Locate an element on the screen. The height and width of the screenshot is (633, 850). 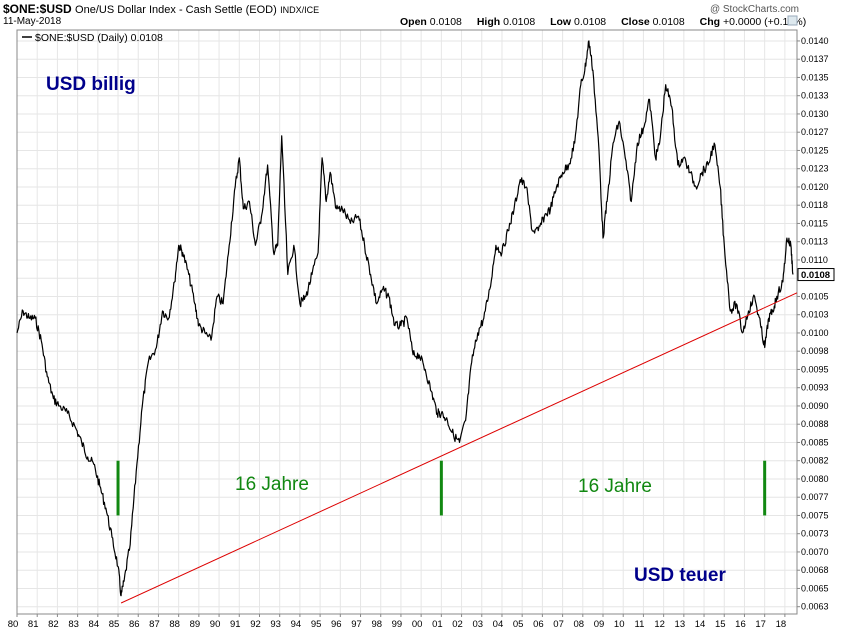
x-tick-label: 86 is located at coordinates (134, 624).